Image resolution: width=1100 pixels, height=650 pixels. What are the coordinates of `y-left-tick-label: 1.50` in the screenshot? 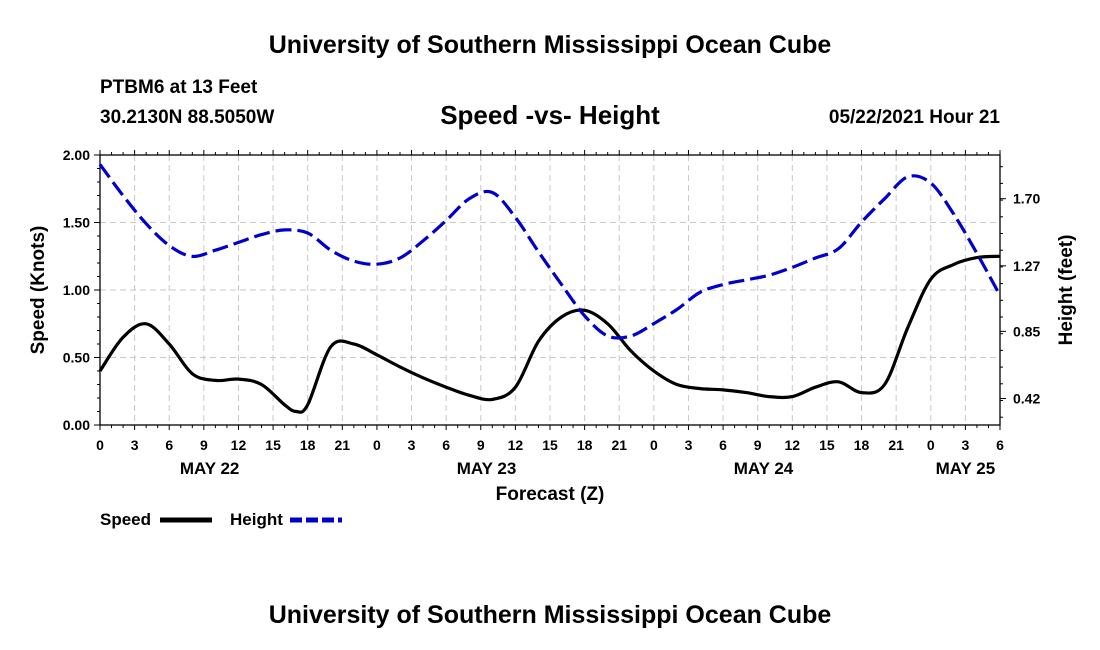 It's located at (76, 223).